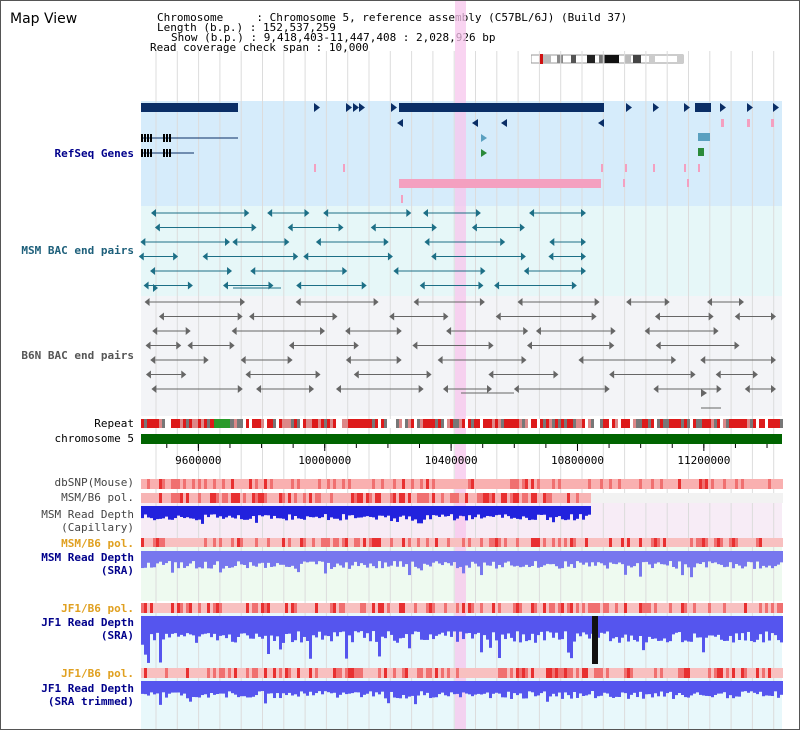  What do you see at coordinates (461, 439) in the screenshot?
I see `chromosome-bar` at bounding box center [461, 439].